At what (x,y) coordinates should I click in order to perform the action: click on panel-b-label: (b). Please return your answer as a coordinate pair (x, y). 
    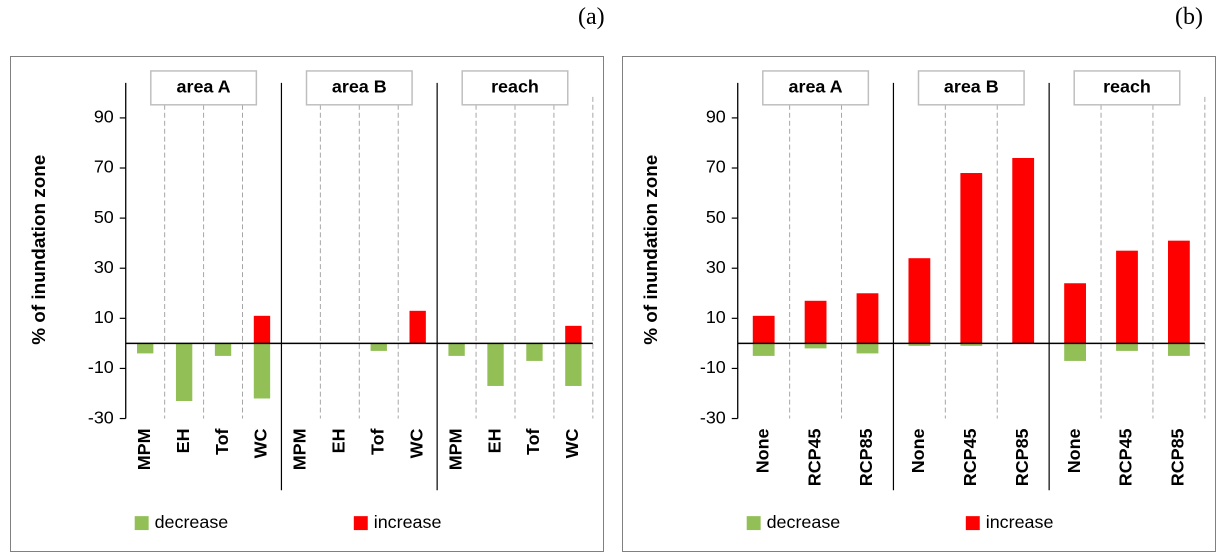
    Looking at the image, I should click on (1189, 17).